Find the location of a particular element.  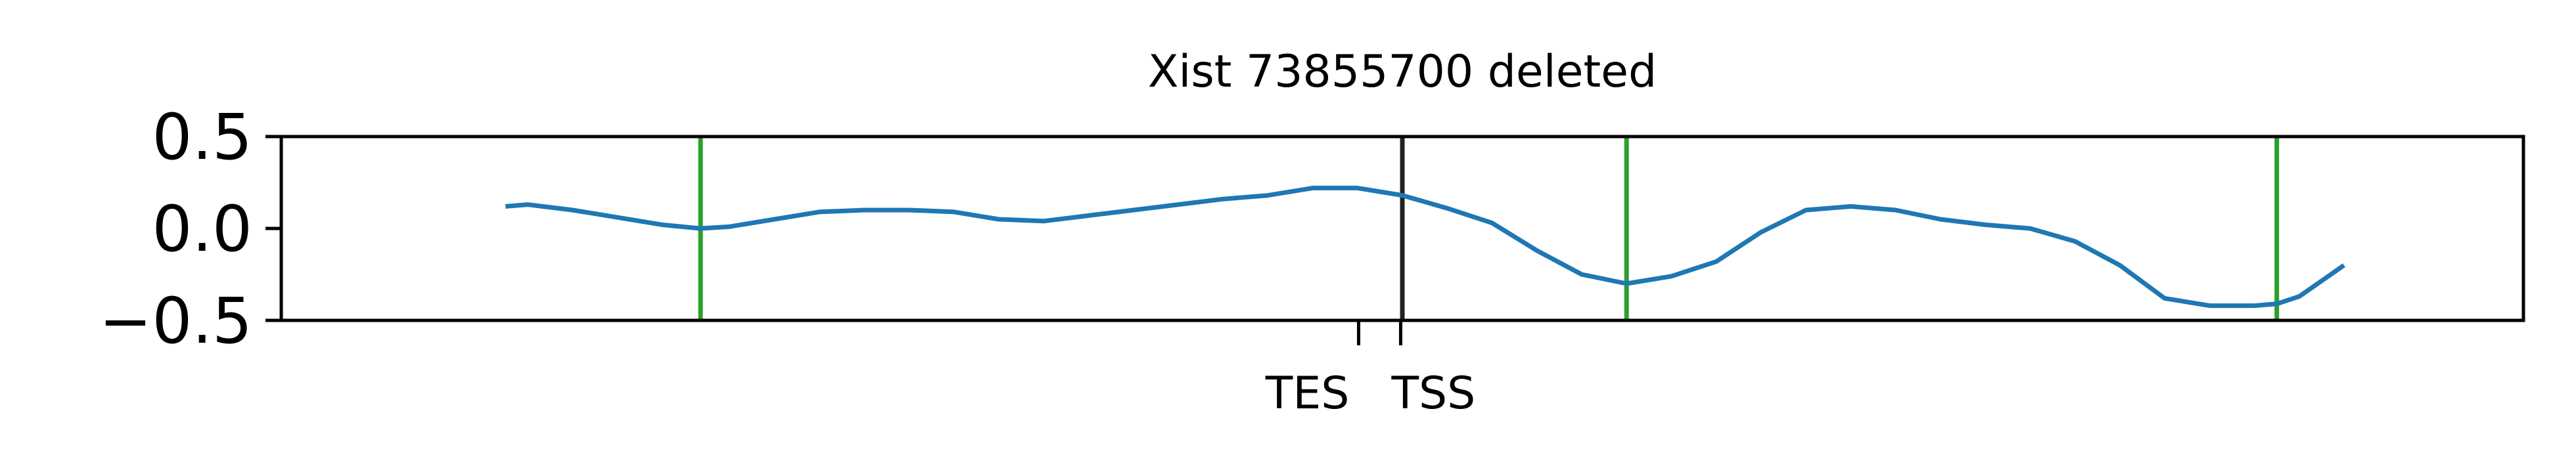

y-tick-label-1: 0.0 is located at coordinates (202, 229).